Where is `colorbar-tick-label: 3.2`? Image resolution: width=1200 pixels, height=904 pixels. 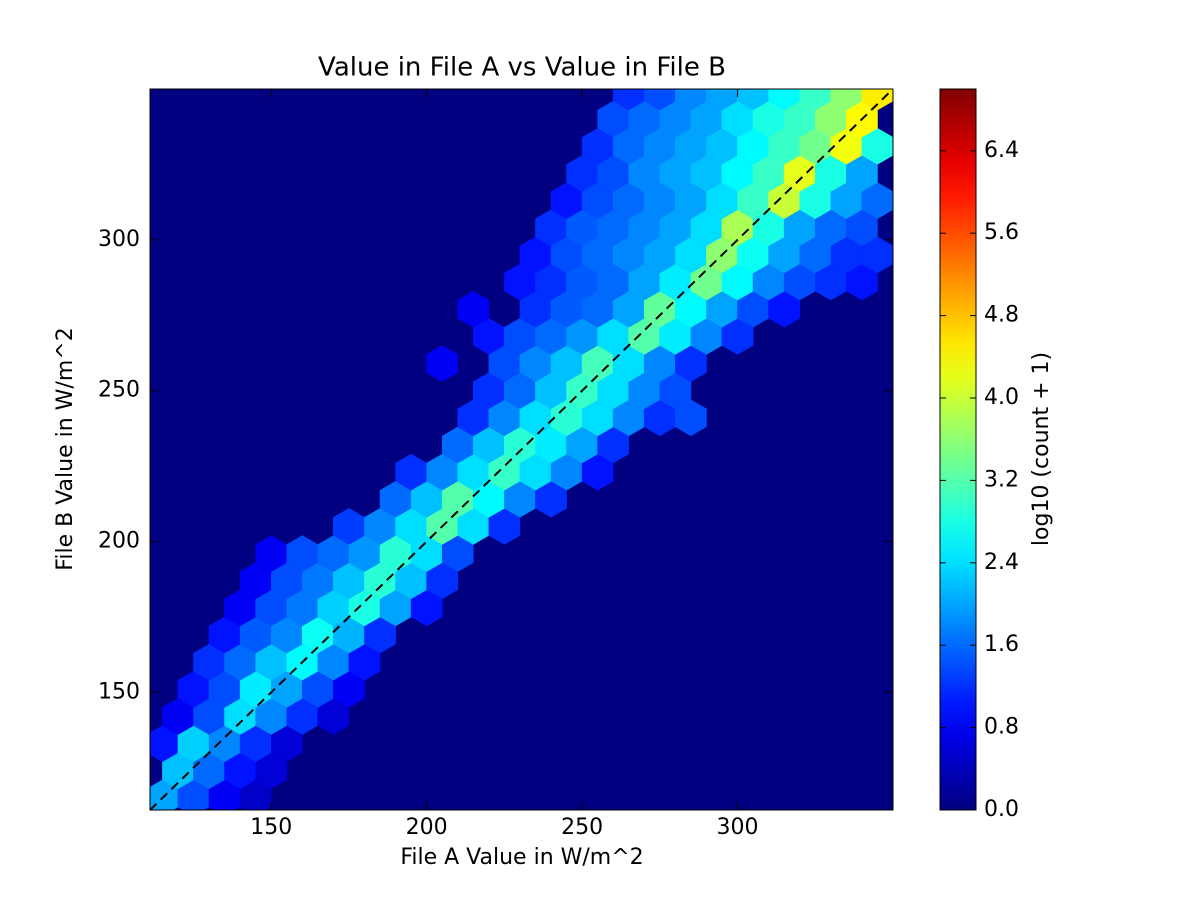 colorbar-tick-label: 3.2 is located at coordinates (1001, 479).